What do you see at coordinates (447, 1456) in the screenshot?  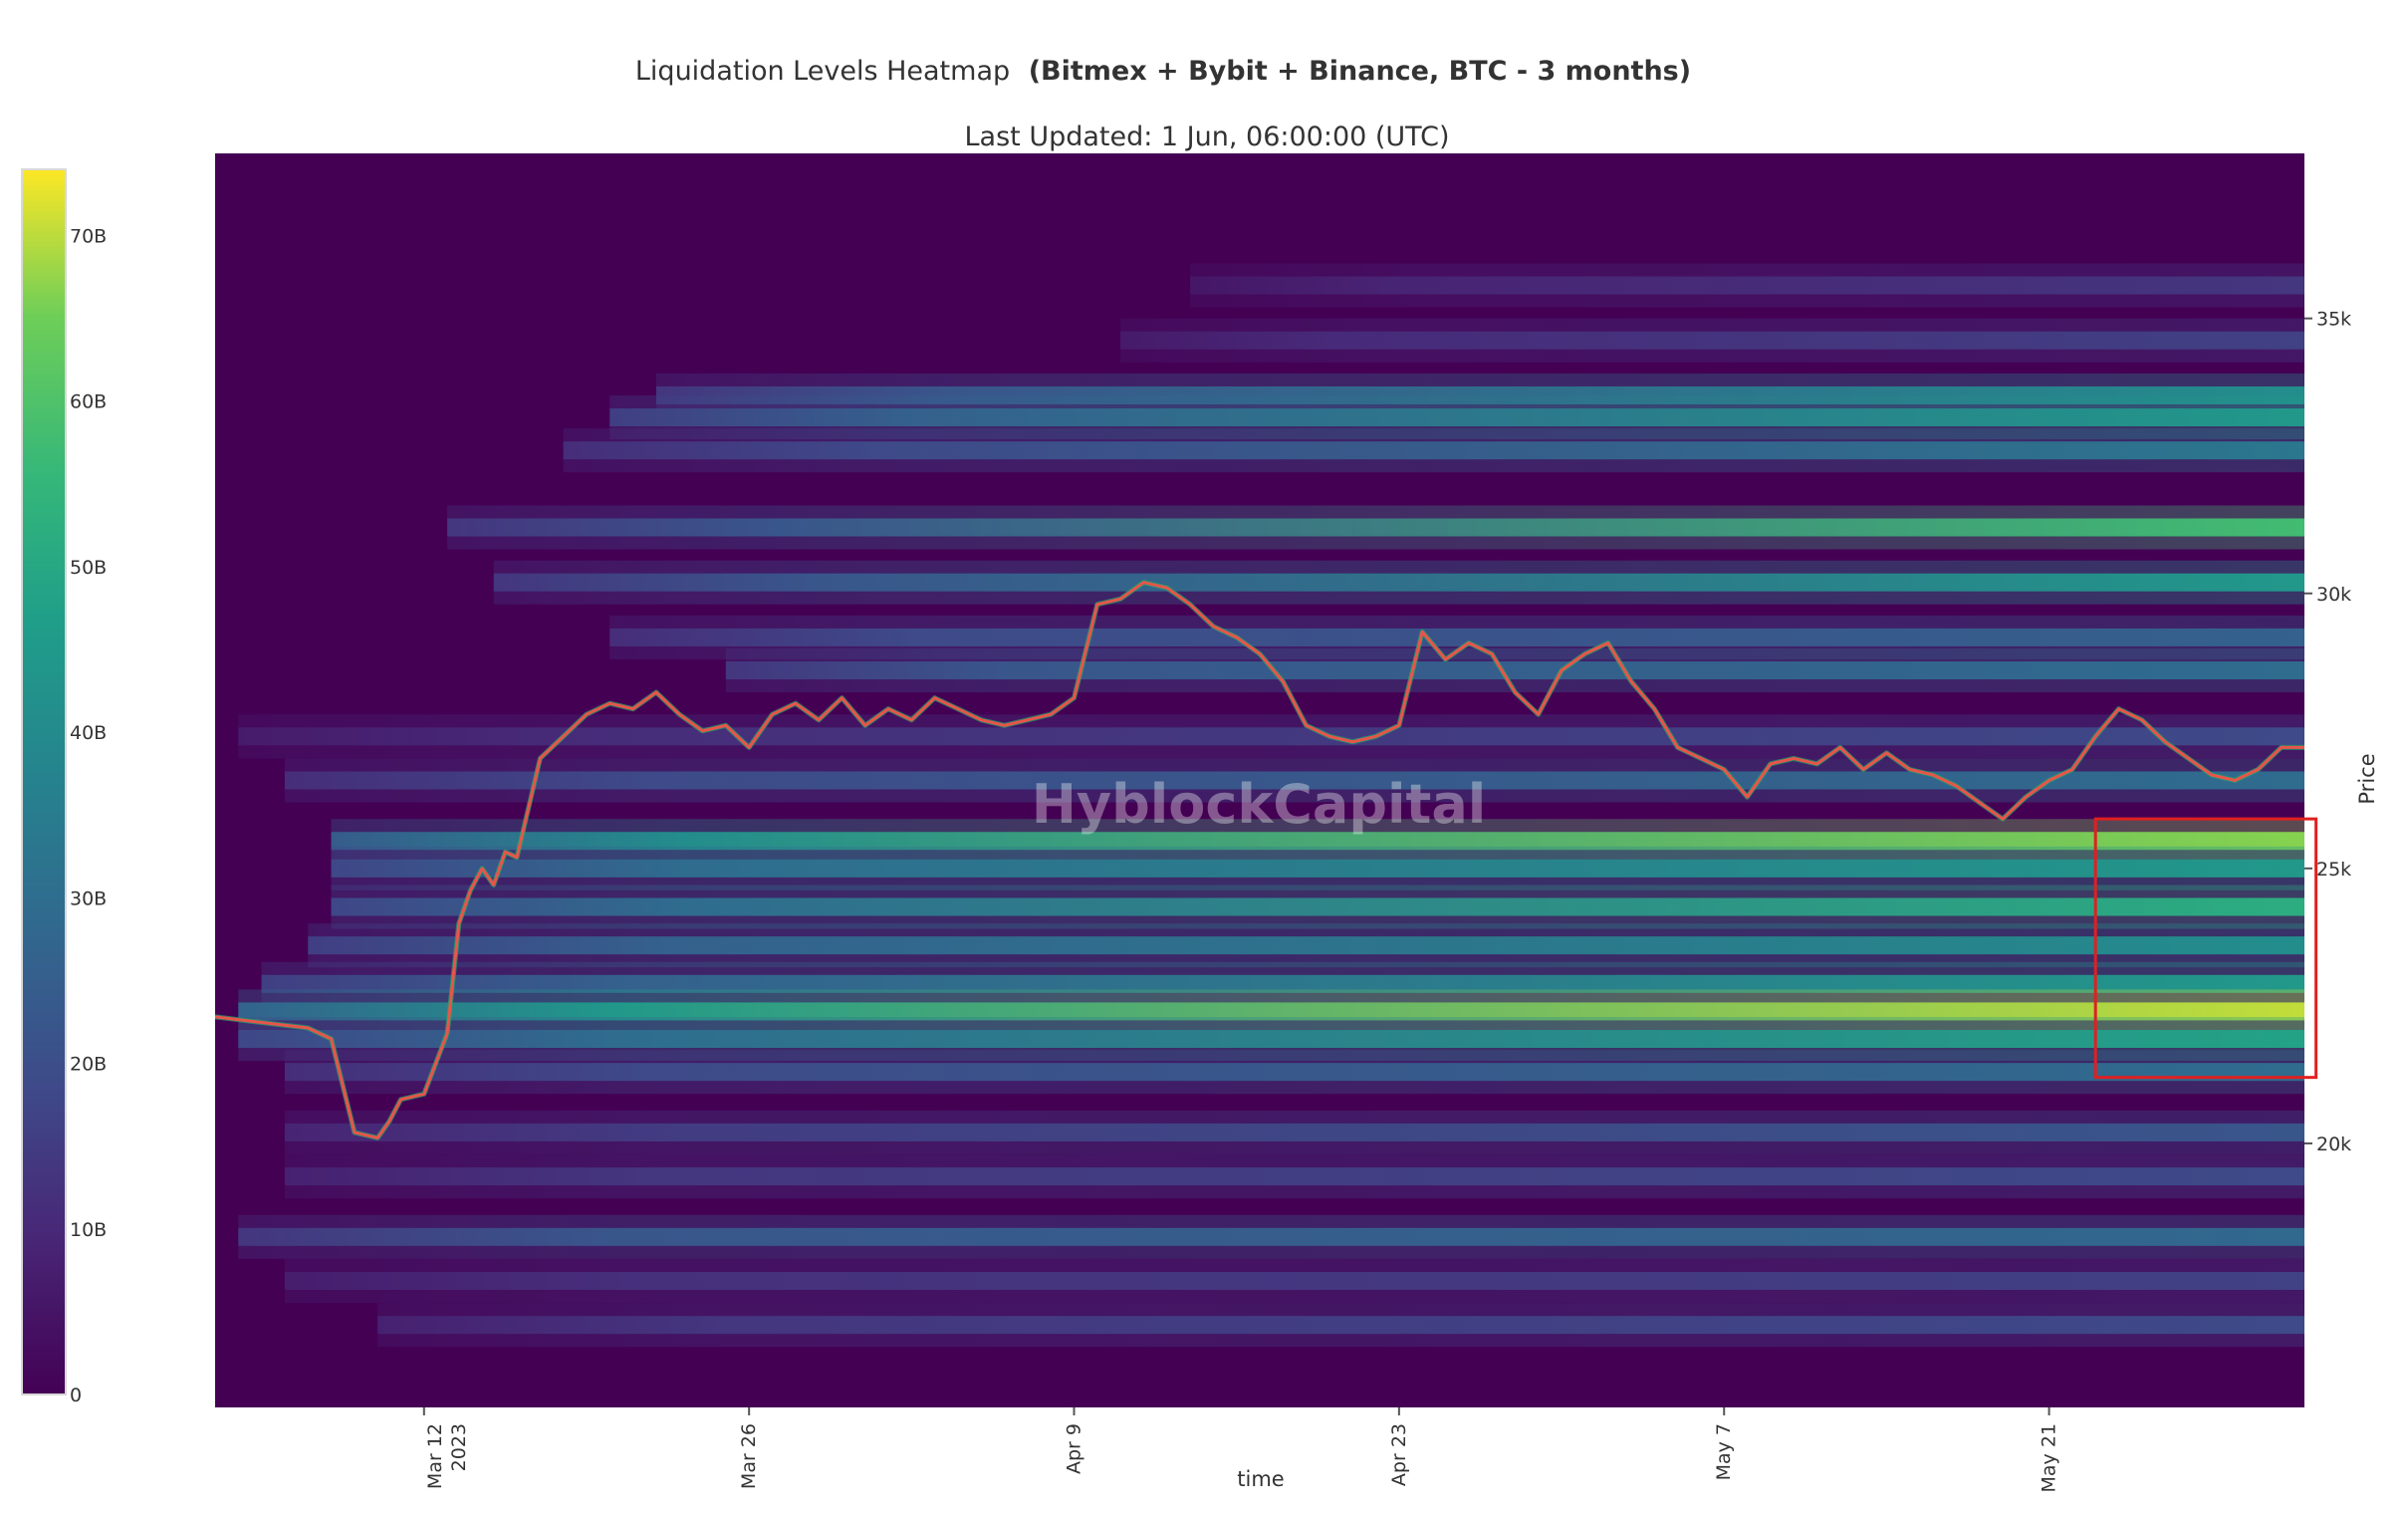 I see `x-tick-label: Mar 12 2023` at bounding box center [447, 1456].